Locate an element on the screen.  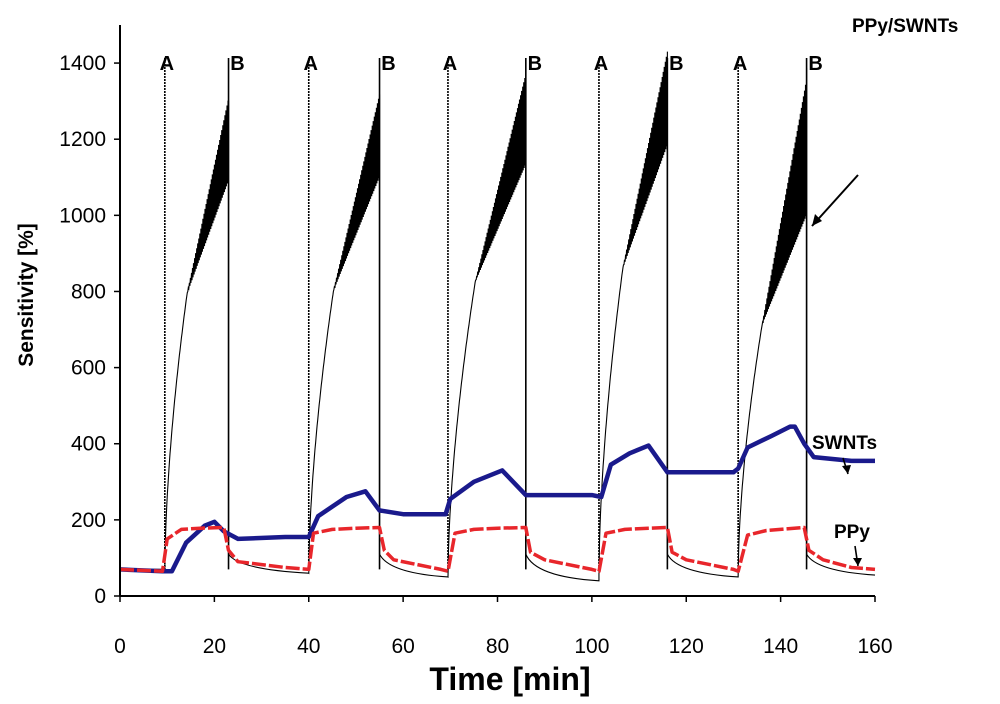
ppy-swnts-series-label: PPy/SWNTs is located at coordinates (905, 26).